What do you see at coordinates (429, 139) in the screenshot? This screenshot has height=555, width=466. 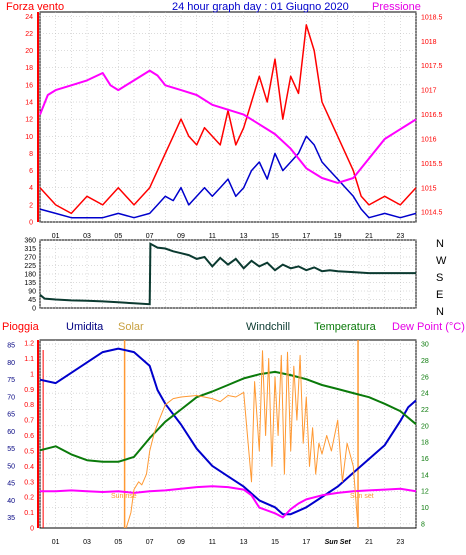 I see `pressure-tick-label: 1016` at bounding box center [429, 139].